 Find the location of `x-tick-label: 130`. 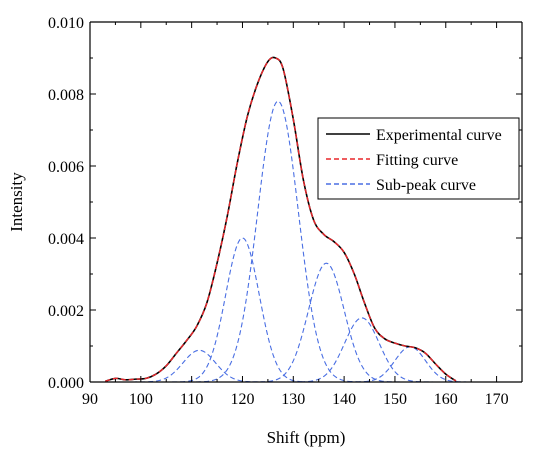

x-tick-label: 130 is located at coordinates (293, 399).